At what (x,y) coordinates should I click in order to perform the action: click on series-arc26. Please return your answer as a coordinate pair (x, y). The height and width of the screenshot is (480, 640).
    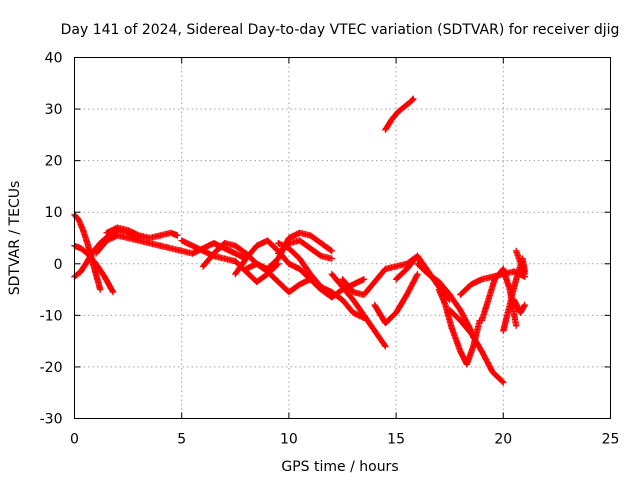
    Looking at the image, I should click on (519, 306).